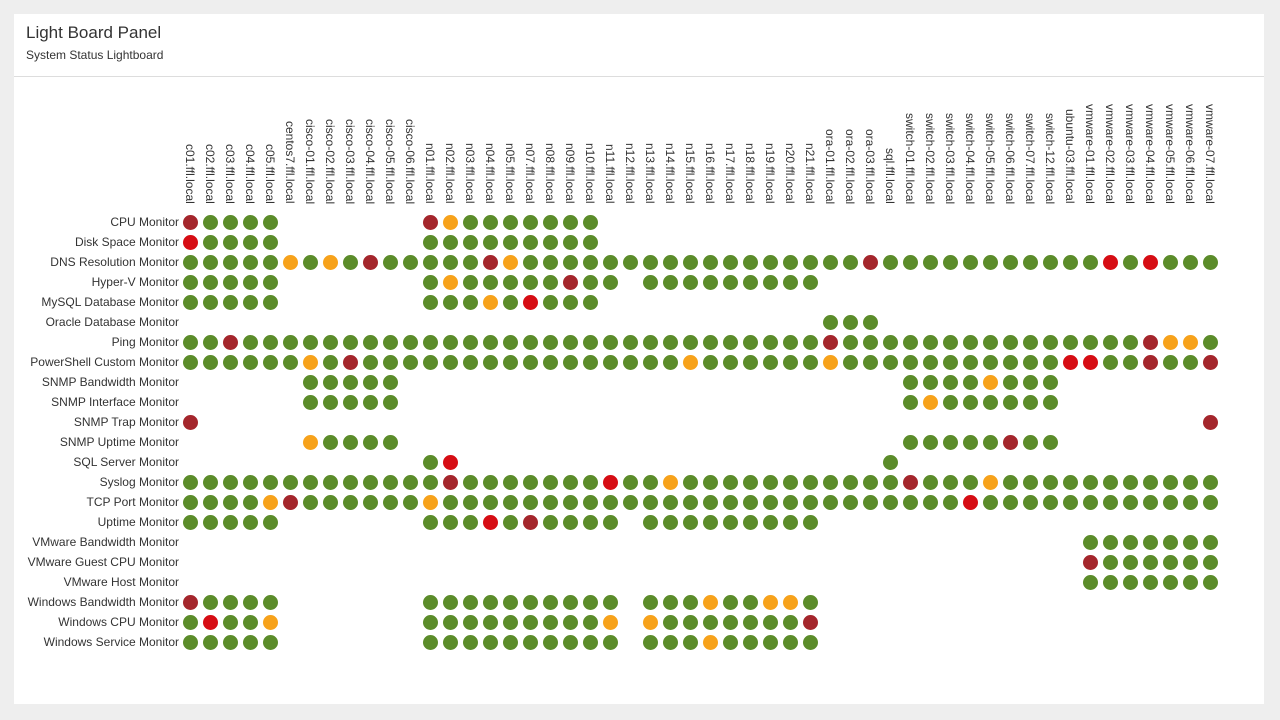 Image resolution: width=1280 pixels, height=720 pixels. Describe the element at coordinates (121, 582) in the screenshot. I see `row-header-monitor: VMware Host Monitor` at that location.